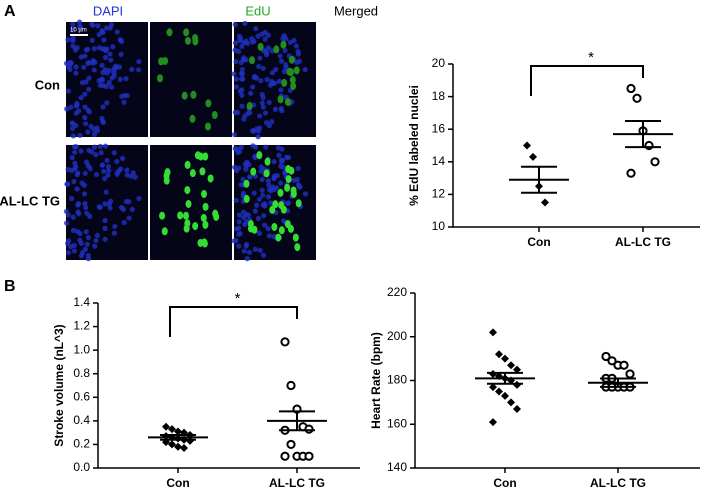 The image size is (704, 494). What do you see at coordinates (297, 421) in the screenshot?
I see `error-bar` at bounding box center [297, 421].